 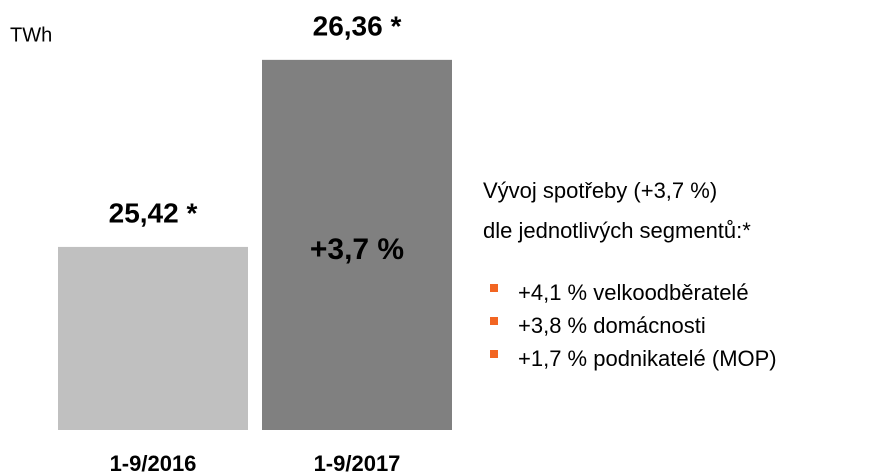 What do you see at coordinates (153, 338) in the screenshot?
I see `bar` at bounding box center [153, 338].